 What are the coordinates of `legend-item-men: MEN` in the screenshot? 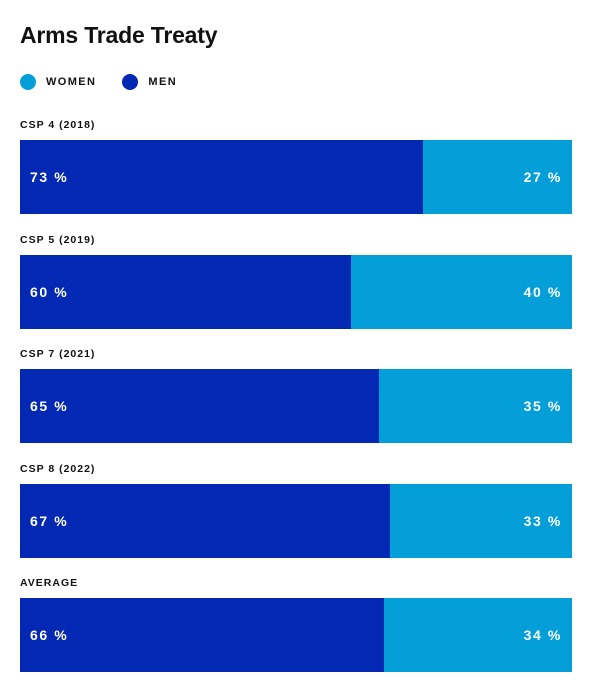 It's located at (149, 82).